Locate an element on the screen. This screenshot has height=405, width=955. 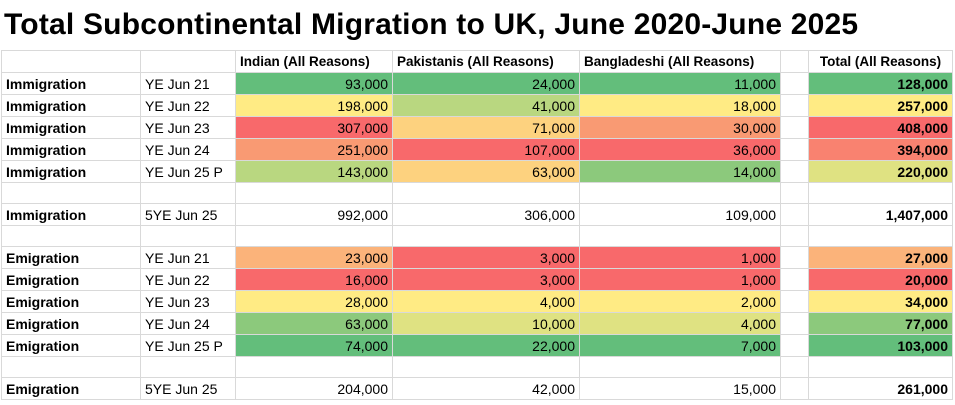
pakistani-cell: 4,000 is located at coordinates (486, 301).